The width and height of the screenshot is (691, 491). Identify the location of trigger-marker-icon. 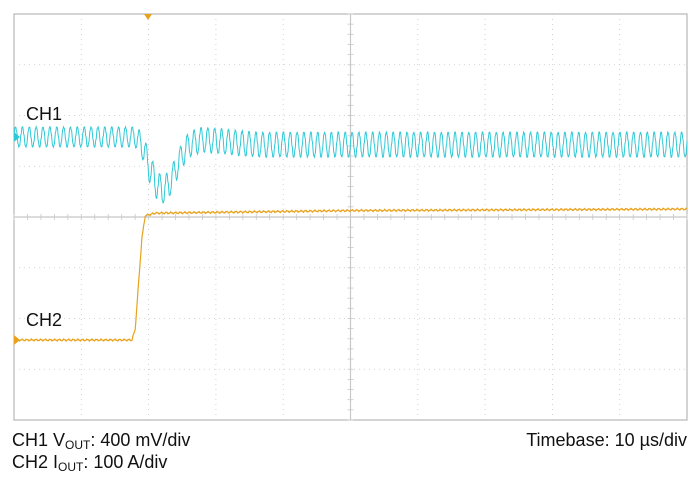
(148, 17).